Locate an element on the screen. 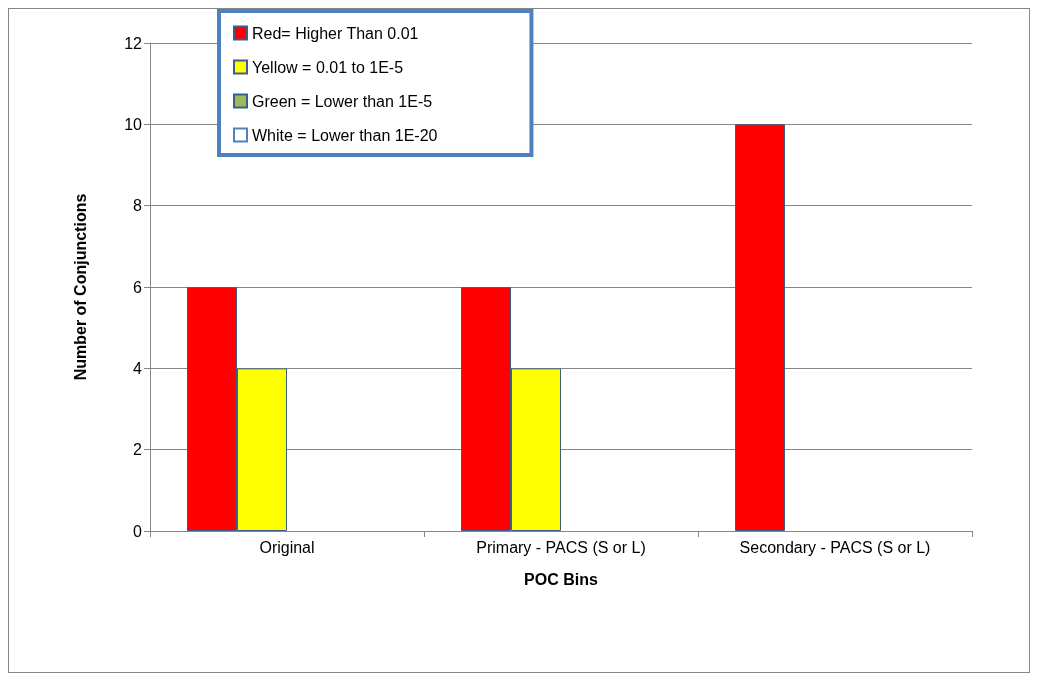  x-tick-label: Secondary - PACS (S or L) is located at coordinates (835, 547).